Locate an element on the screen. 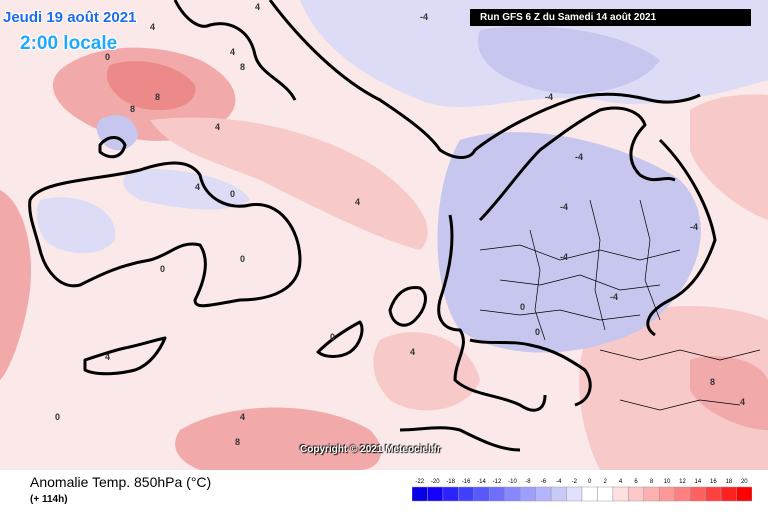 The height and width of the screenshot is (512, 768). scale-label: -16 is located at coordinates (466, 482).